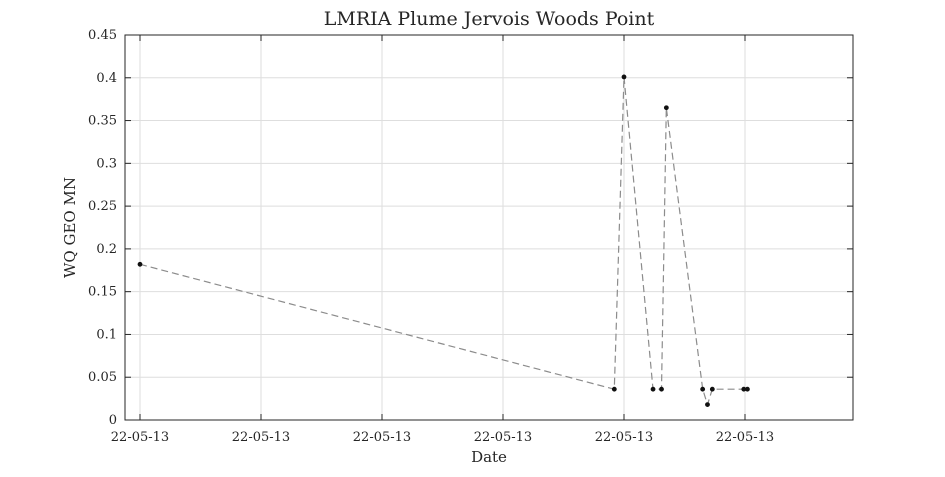 The height and width of the screenshot is (477, 945). What do you see at coordinates (106, 249) in the screenshot?
I see `y-tick-label: 0.2` at bounding box center [106, 249].